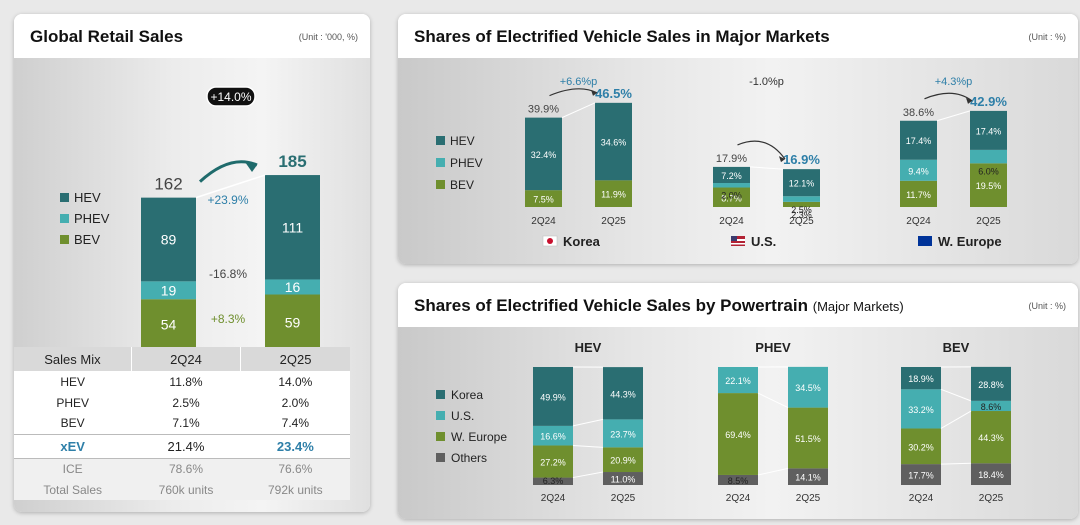 This screenshot has height=525, width=1080. I want to click on bar-bev-2Q24, so click(168, 324).